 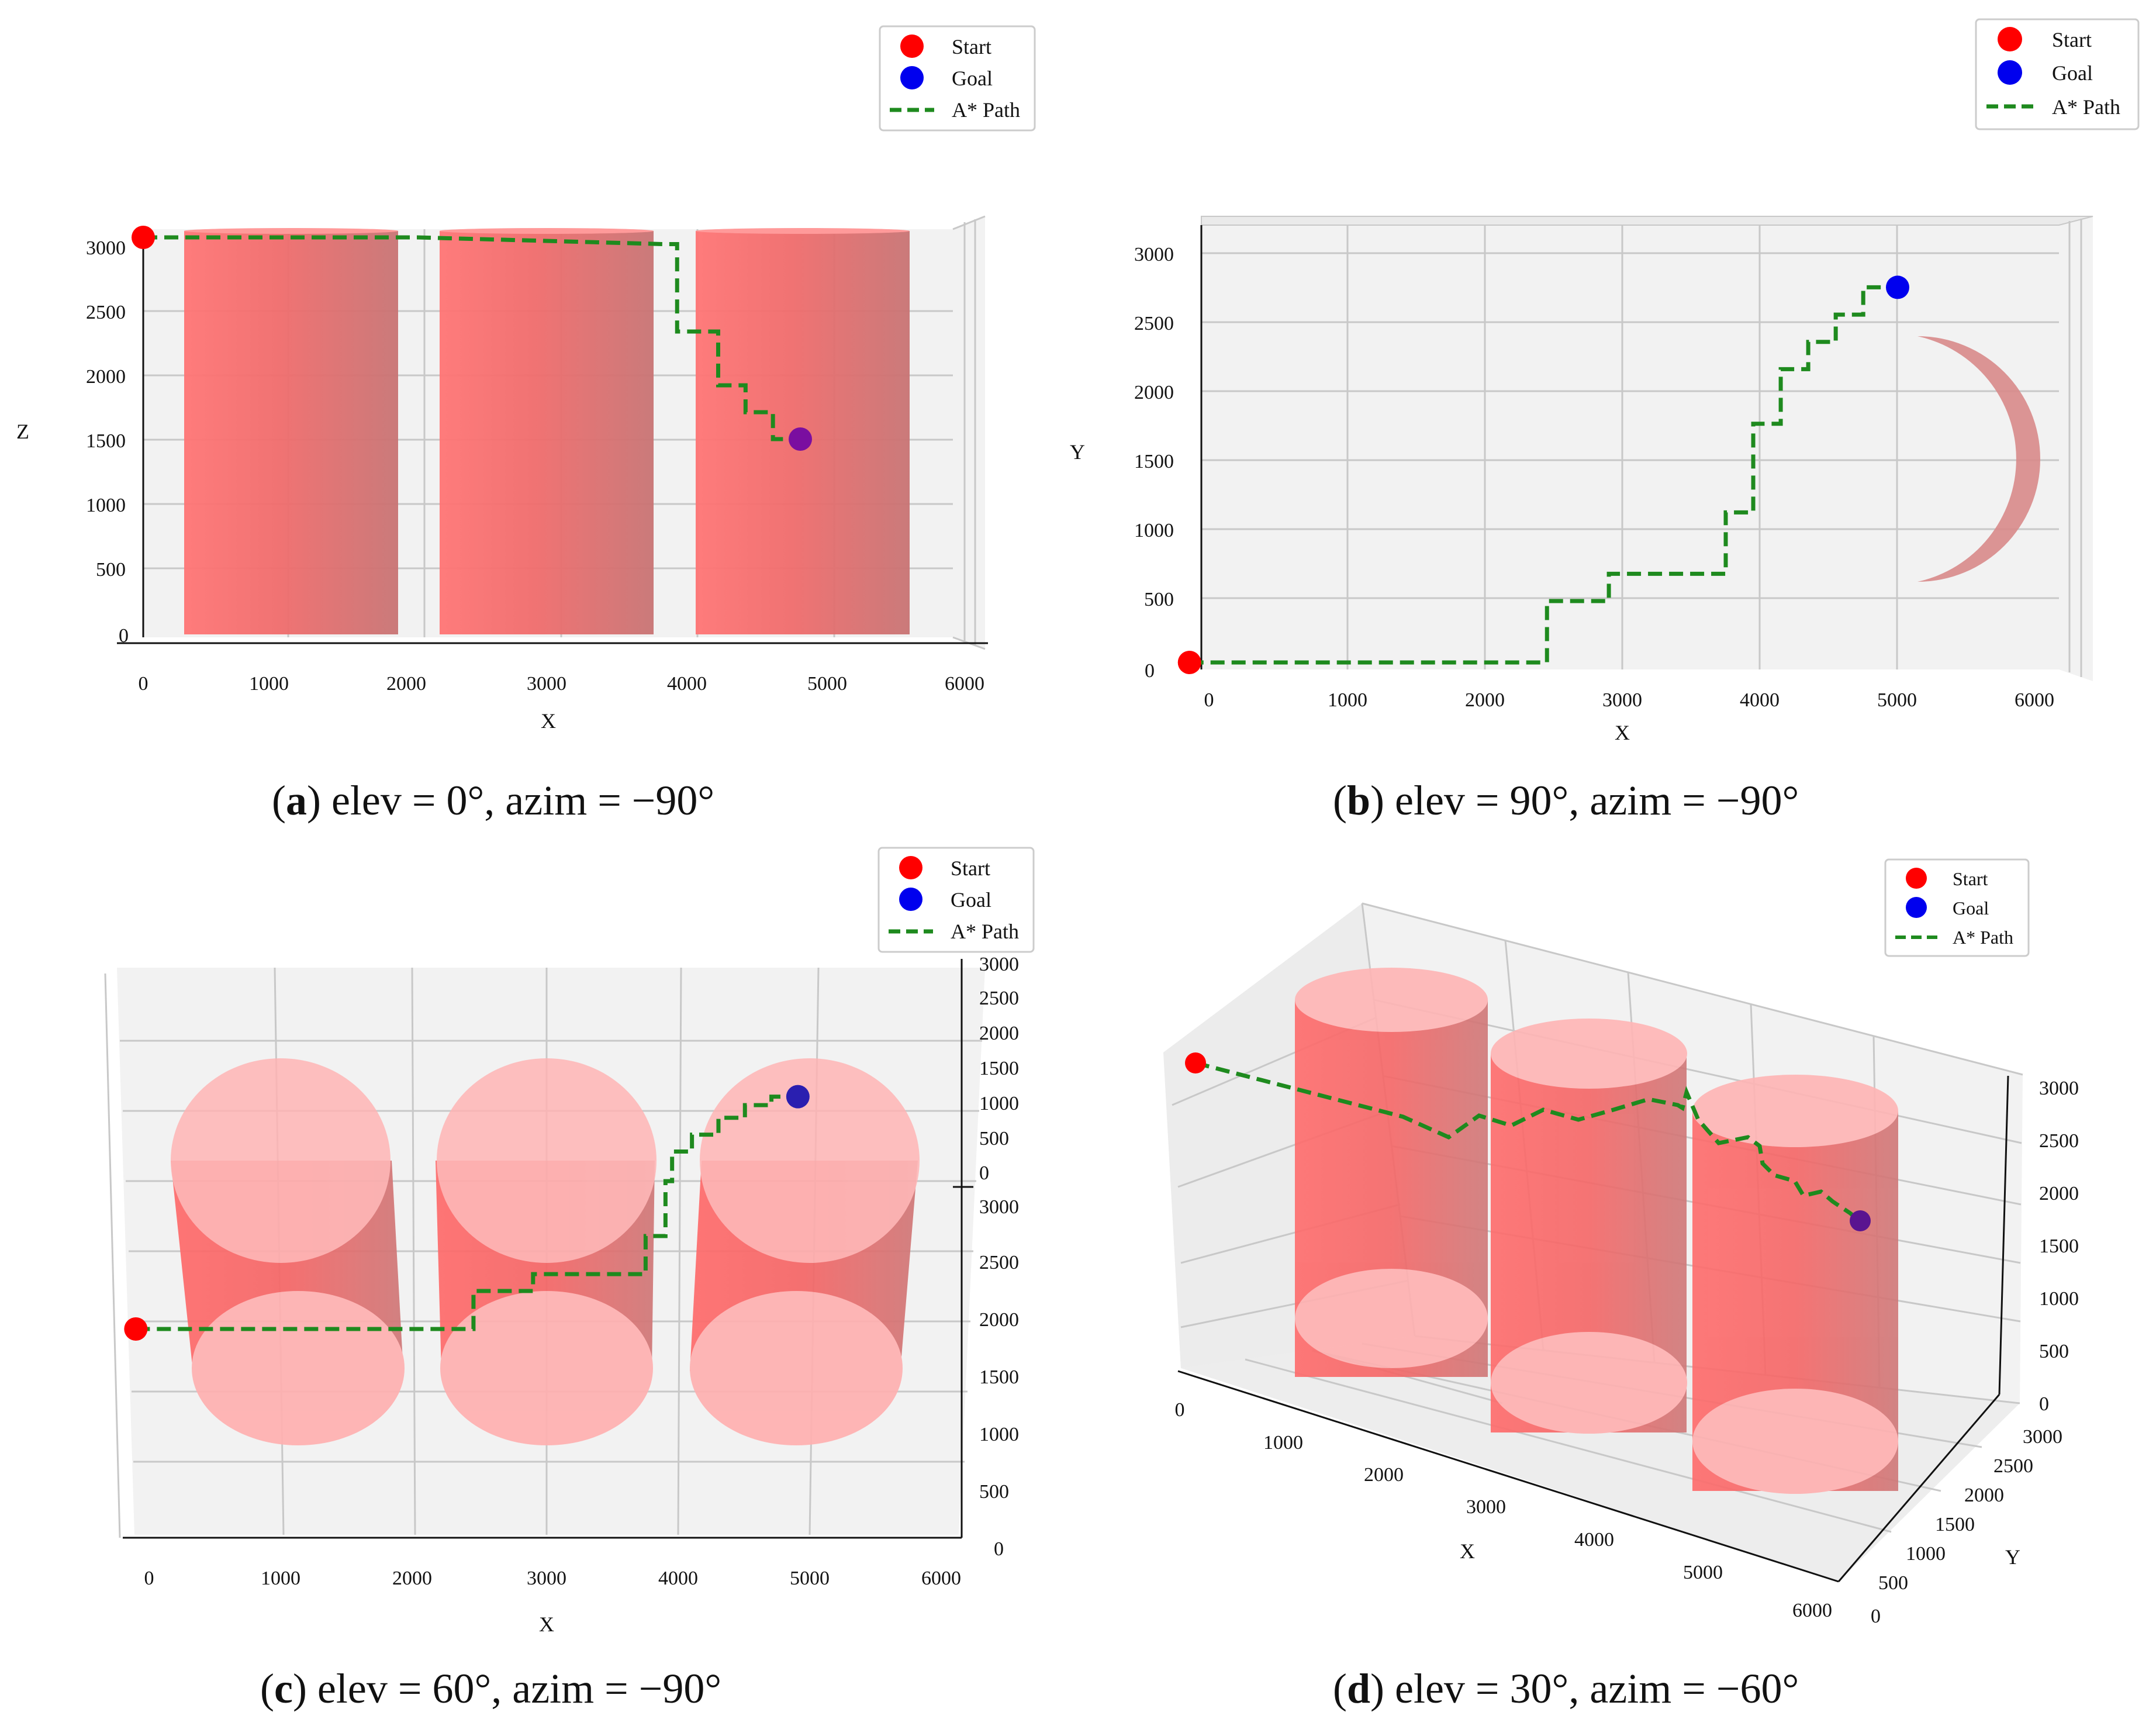 What do you see at coordinates (999, 964) in the screenshot?
I see `ztick-c-3000: 3000` at bounding box center [999, 964].